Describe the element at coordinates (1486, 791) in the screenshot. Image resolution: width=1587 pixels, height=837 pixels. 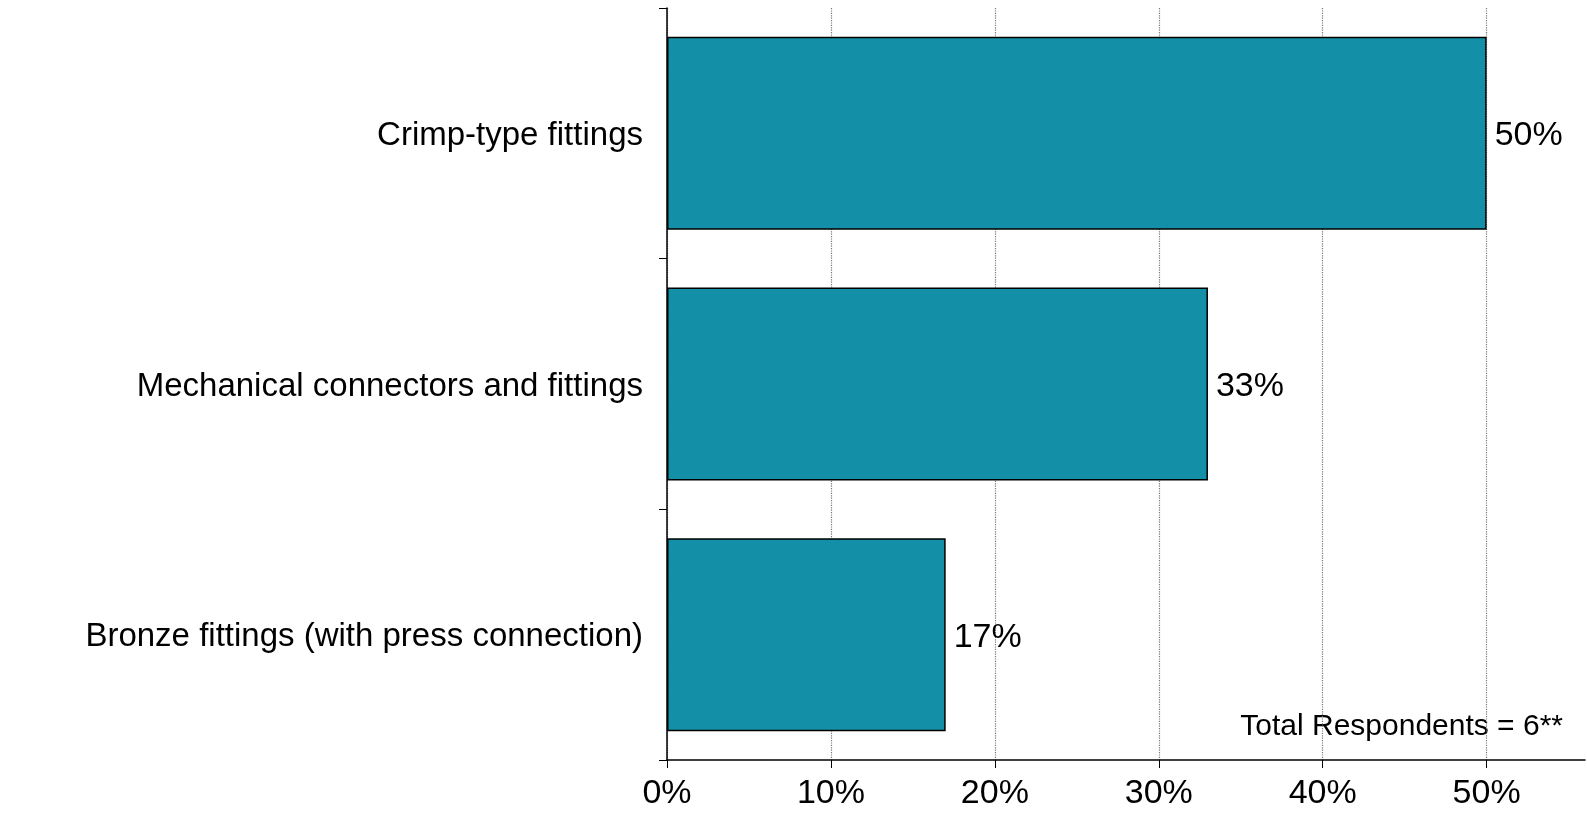
I see `x-tick-label: 50%` at that location.